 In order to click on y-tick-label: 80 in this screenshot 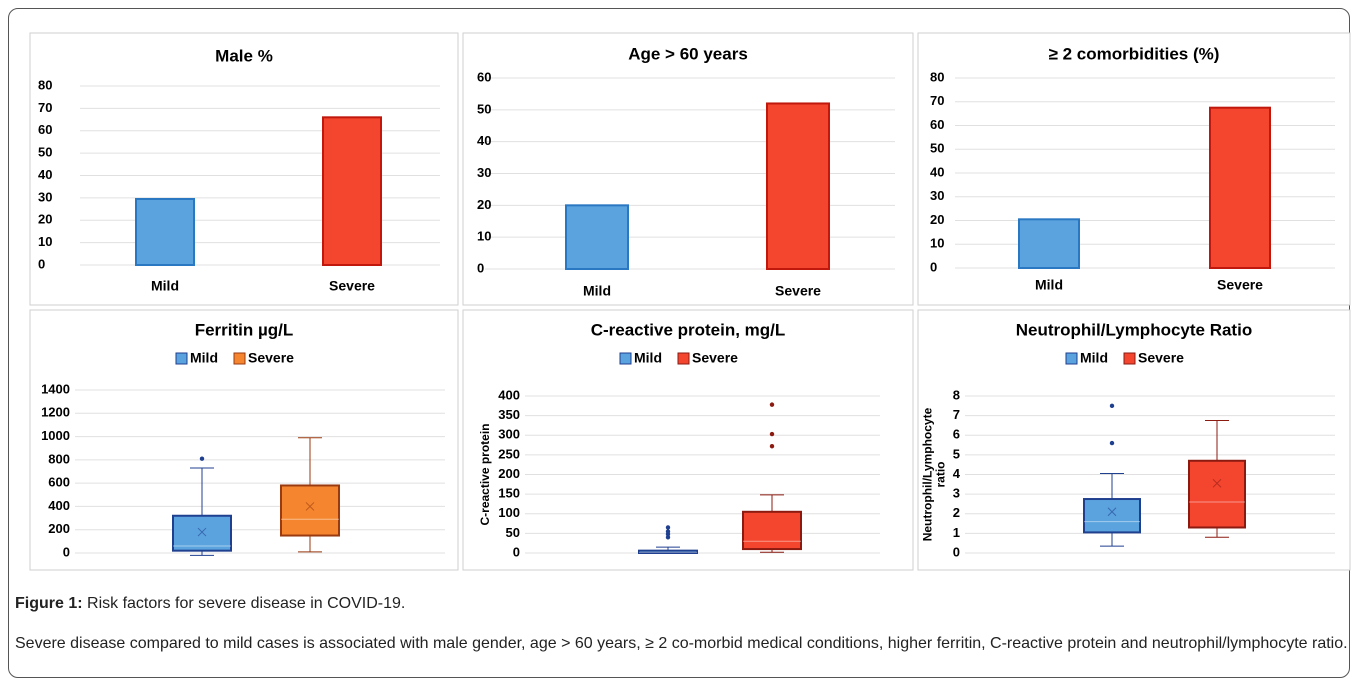, I will do `click(45, 84)`.